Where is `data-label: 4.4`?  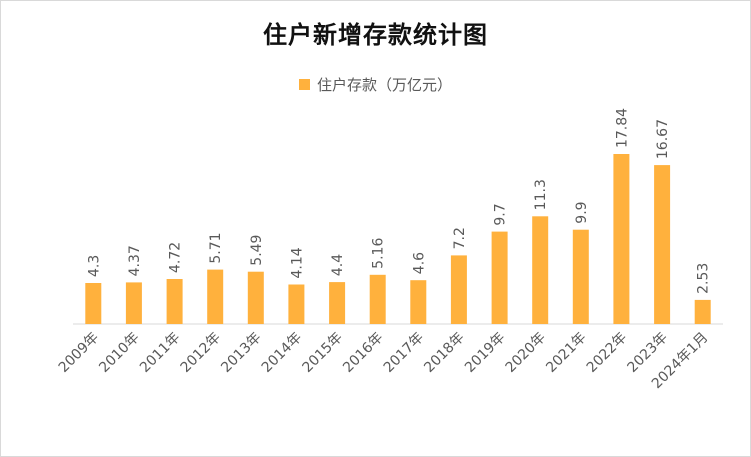 data-label: 4.4 is located at coordinates (338, 265).